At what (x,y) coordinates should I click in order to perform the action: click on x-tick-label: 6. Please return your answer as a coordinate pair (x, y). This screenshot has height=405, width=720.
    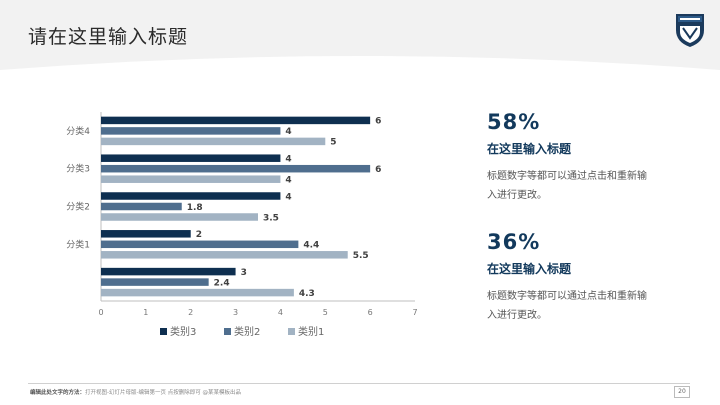
    Looking at the image, I should click on (370, 312).